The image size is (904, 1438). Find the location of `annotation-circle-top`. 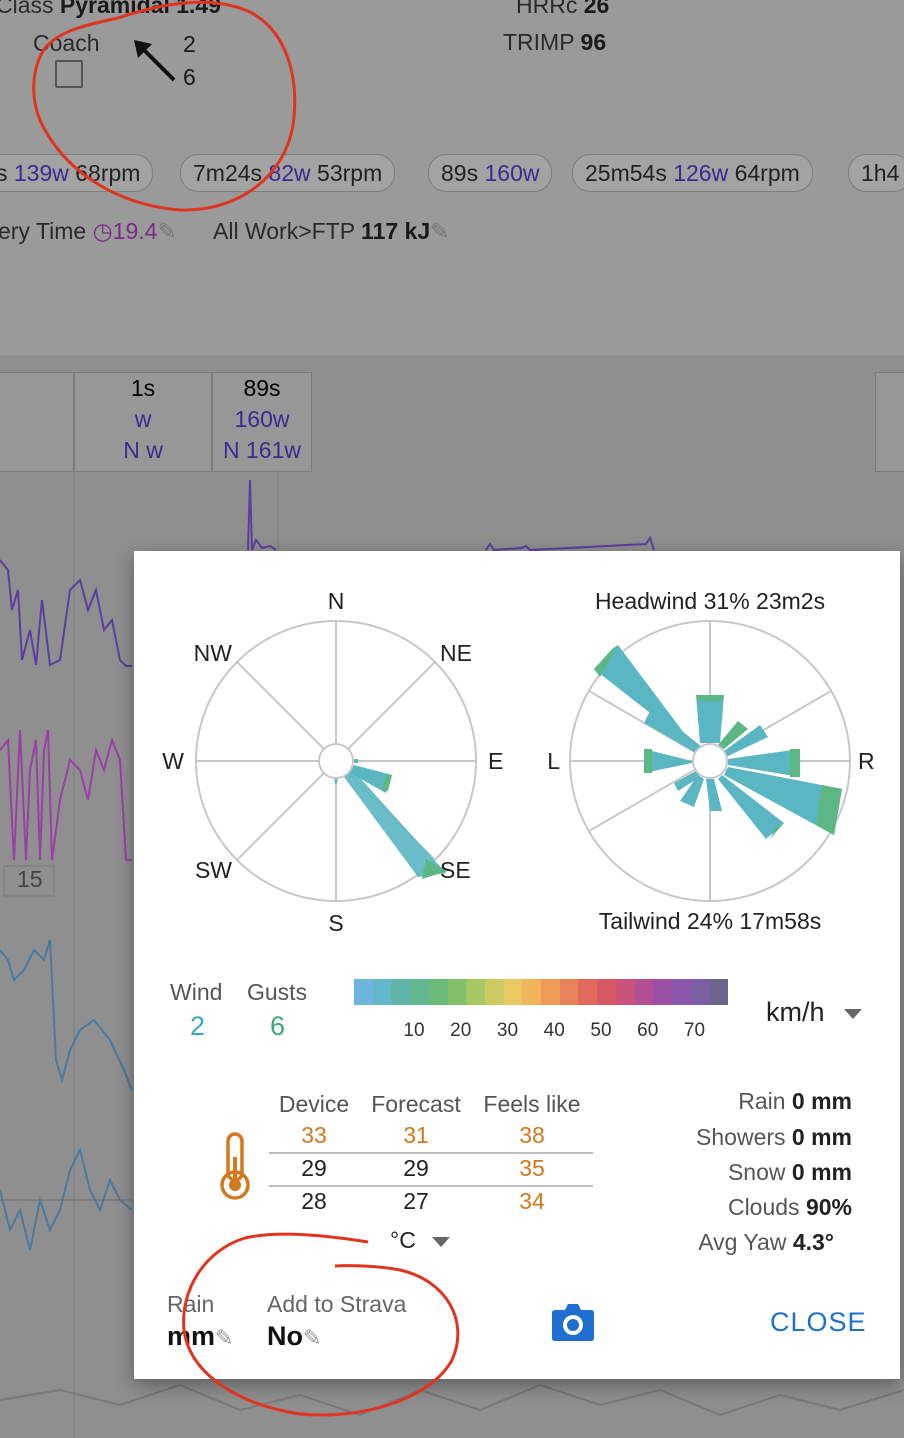

annotation-circle-top is located at coordinates (164, 106).